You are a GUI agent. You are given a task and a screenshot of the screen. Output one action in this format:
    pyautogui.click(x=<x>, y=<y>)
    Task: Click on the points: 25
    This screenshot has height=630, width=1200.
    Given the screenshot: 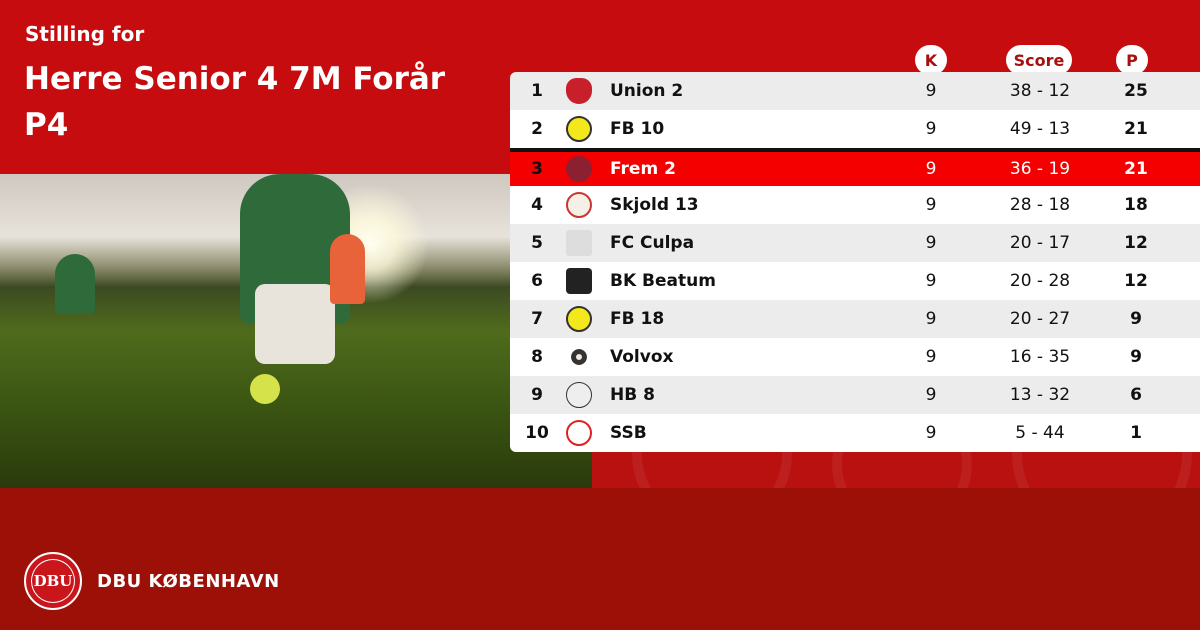 What is the action you would take?
    pyautogui.click(x=1136, y=91)
    